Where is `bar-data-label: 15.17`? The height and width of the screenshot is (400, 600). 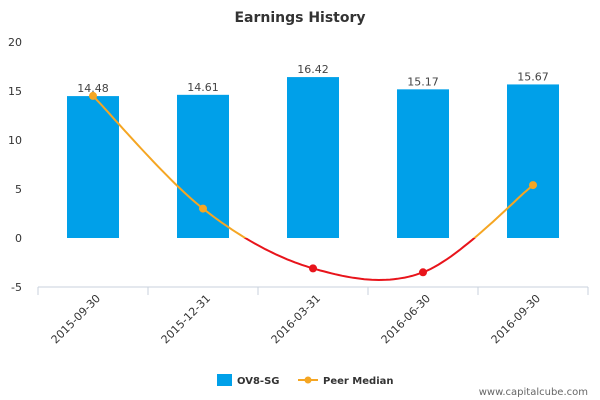
bar-data-label: 15.17 is located at coordinates (423, 81).